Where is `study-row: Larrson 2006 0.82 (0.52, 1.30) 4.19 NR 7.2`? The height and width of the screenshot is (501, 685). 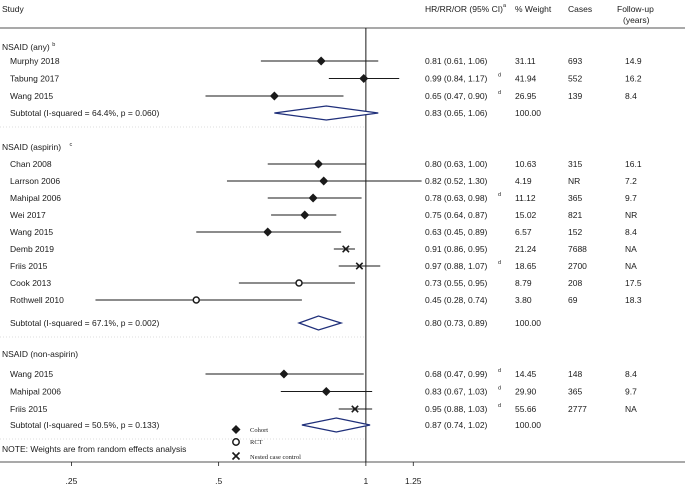 study-row: Larrson 2006 0.82 (0.52, 1.30) 4.19 NR 7.2 is located at coordinates (323, 181).